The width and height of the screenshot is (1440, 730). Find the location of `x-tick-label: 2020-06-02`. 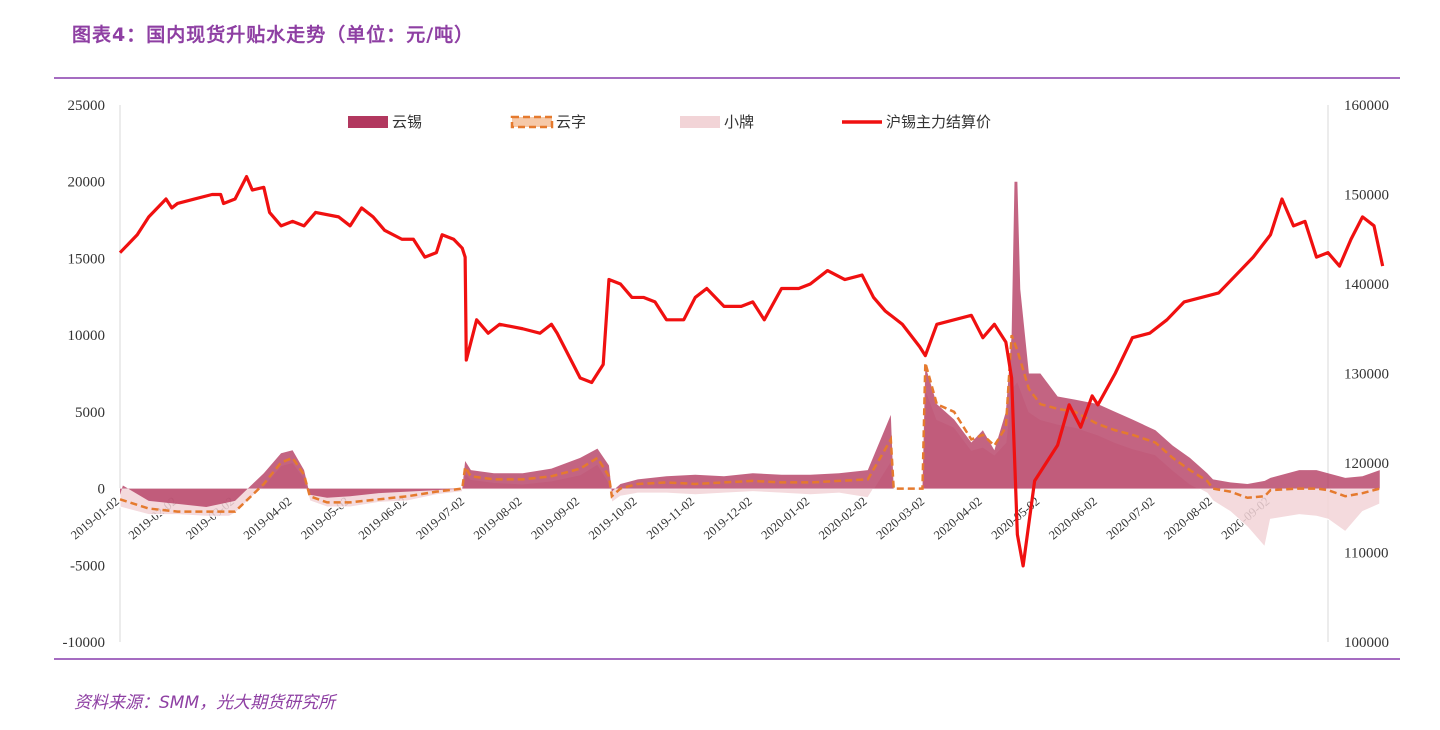

x-tick-label: 2020-06-02 is located at coordinates (1073, 518).